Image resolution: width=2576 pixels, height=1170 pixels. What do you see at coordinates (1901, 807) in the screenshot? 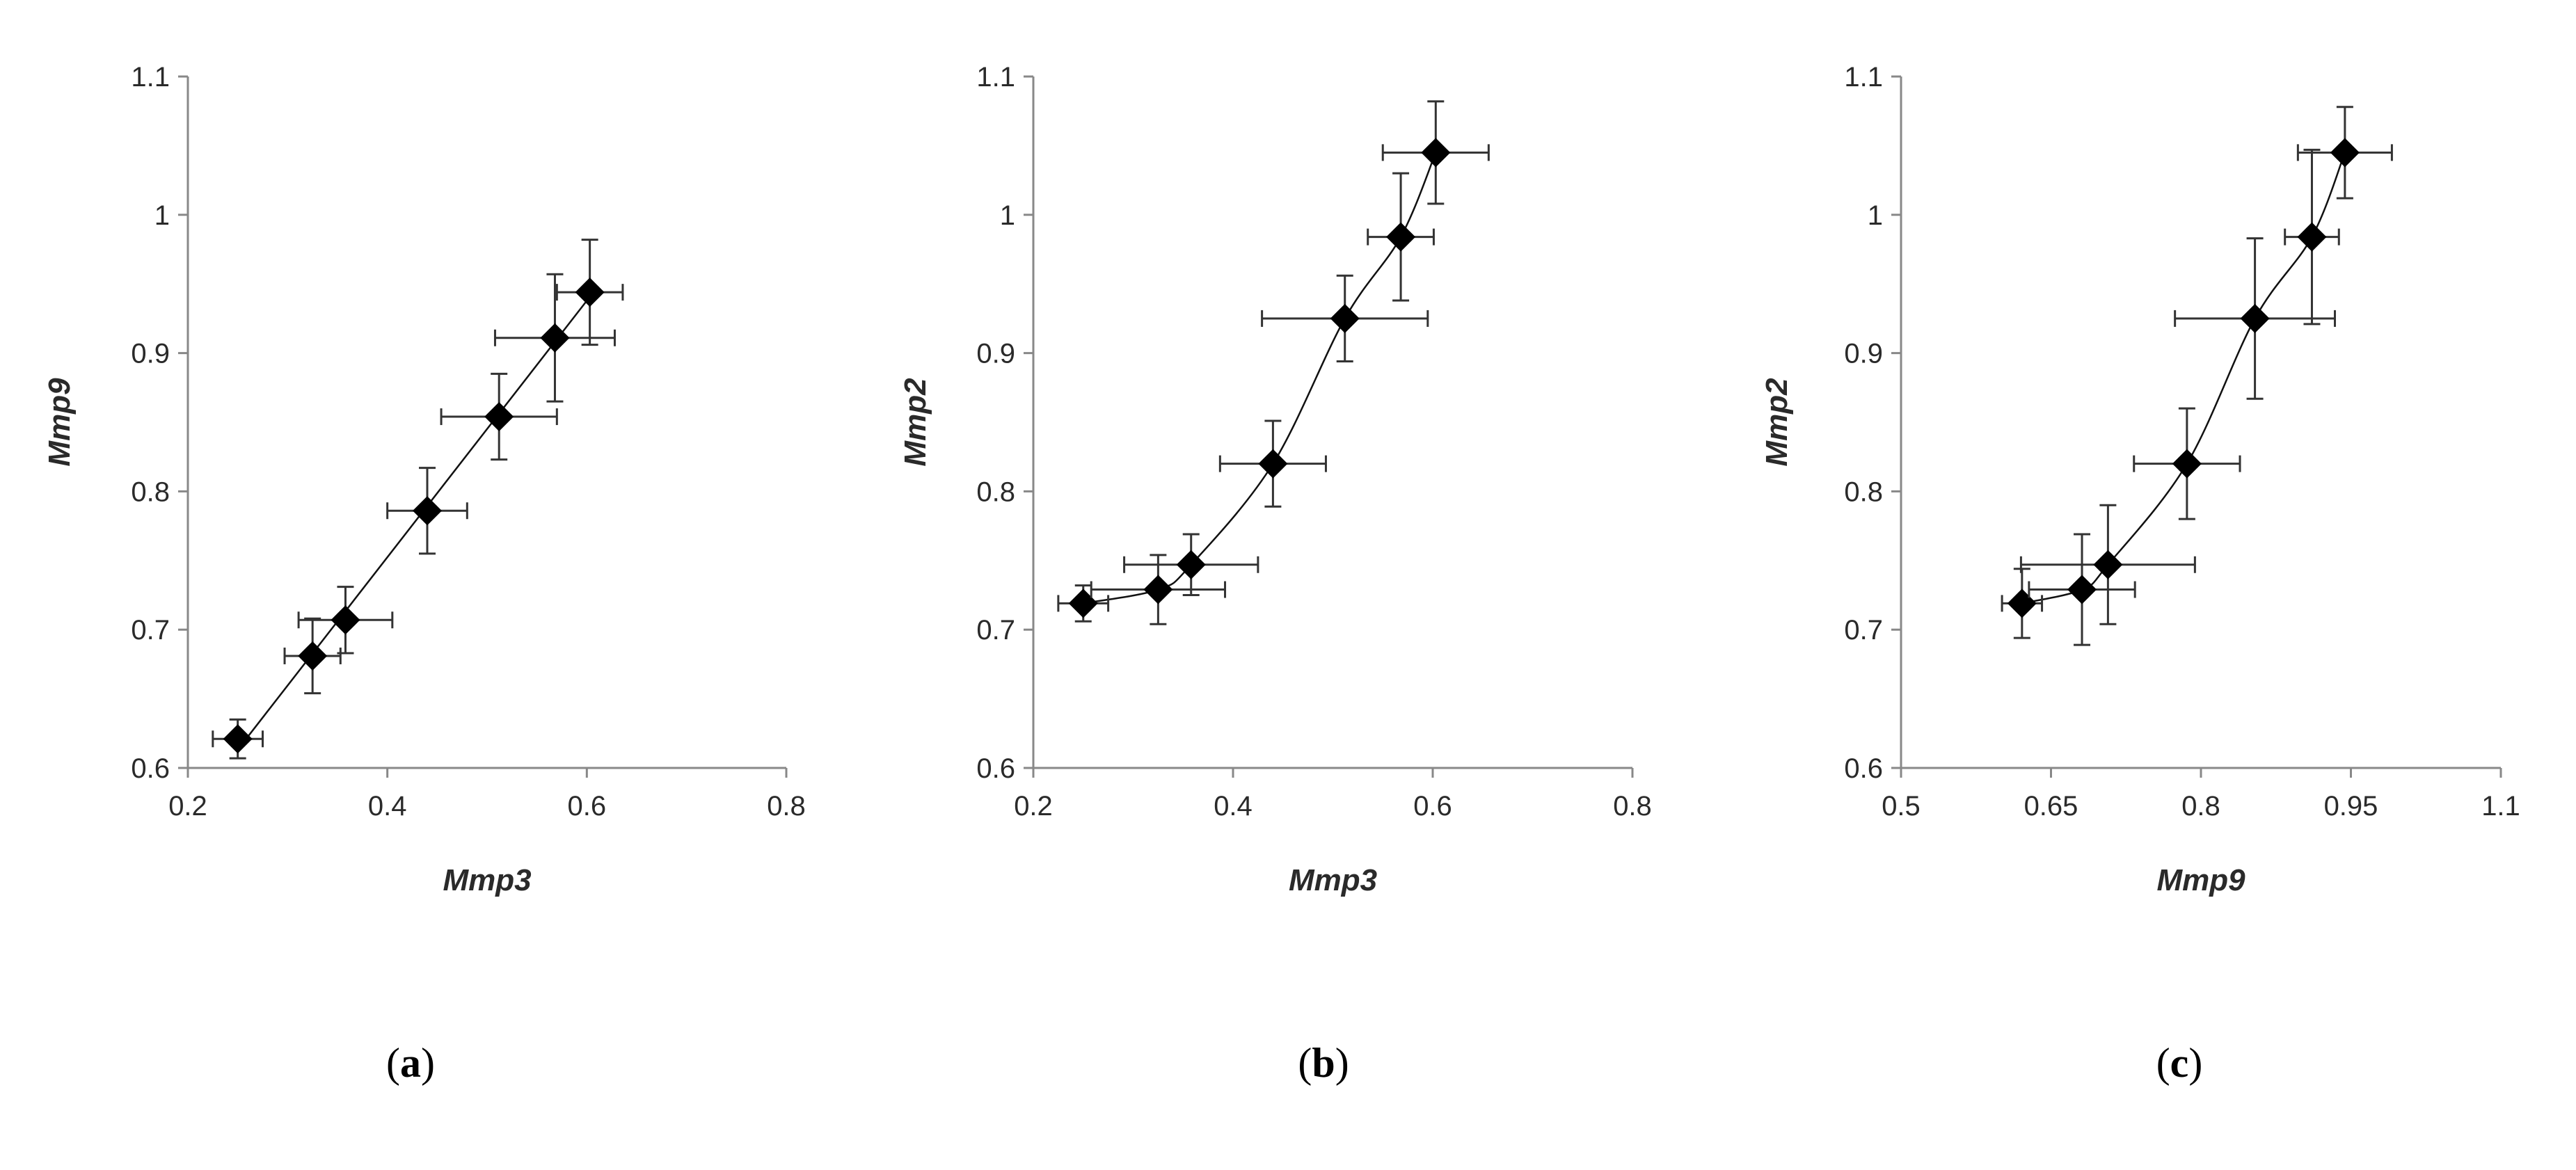
I see `x-tick-label: 0.5` at bounding box center [1901, 807].